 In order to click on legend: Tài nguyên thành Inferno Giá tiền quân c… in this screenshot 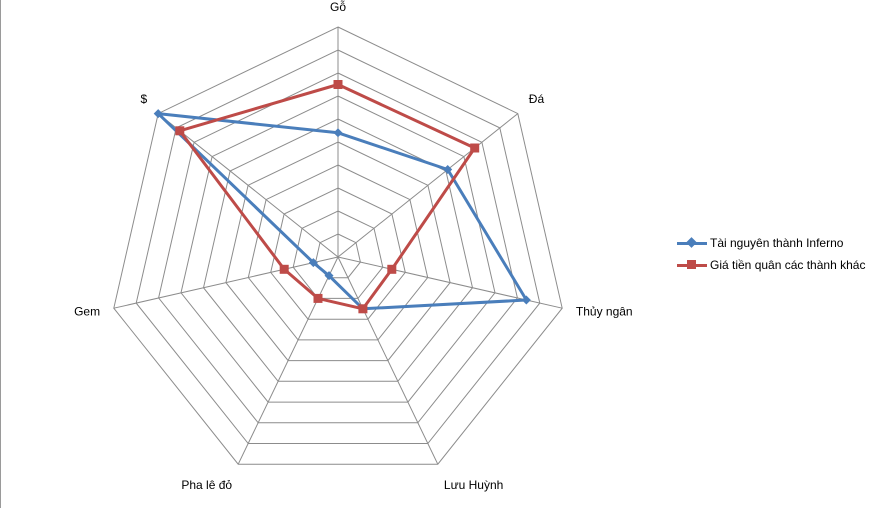, I will do `click(776, 254)`.